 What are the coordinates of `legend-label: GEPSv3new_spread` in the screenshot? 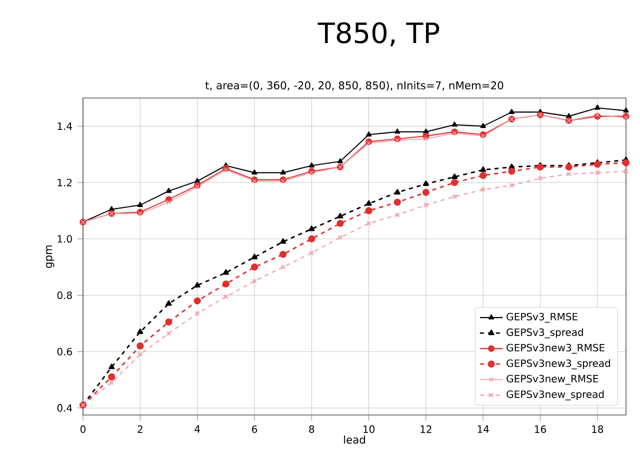 It's located at (555, 395).